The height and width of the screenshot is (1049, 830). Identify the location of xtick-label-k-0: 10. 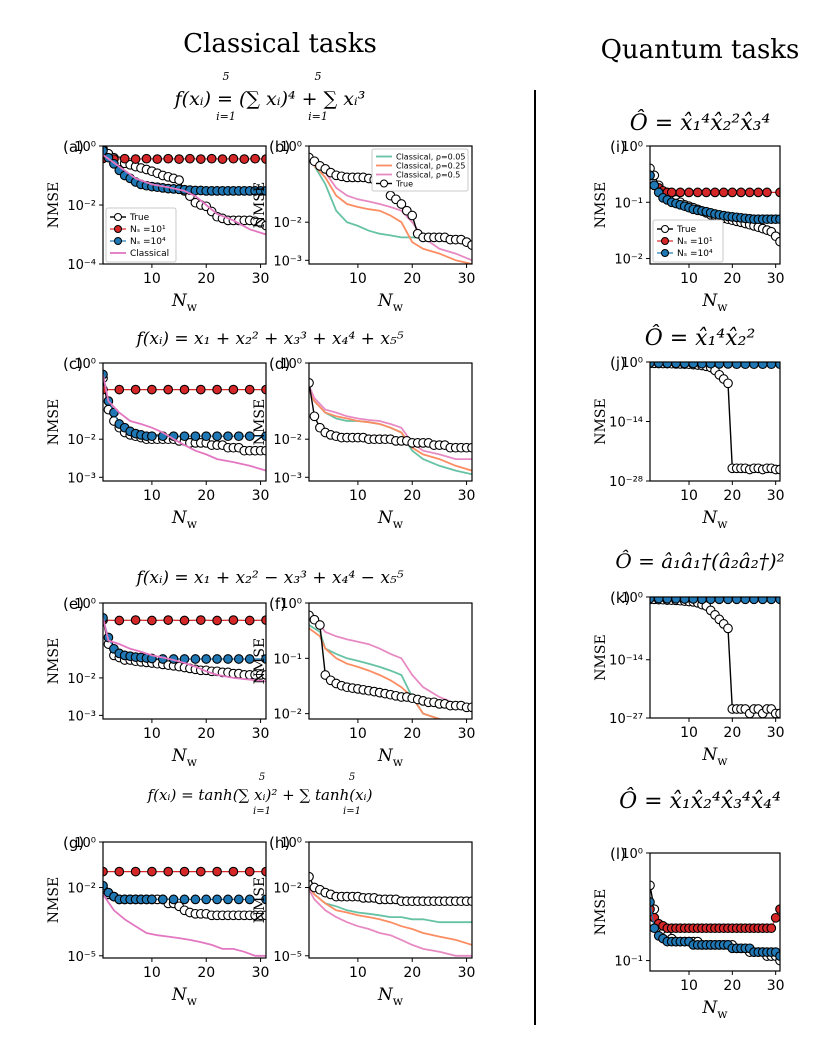
(689, 733).